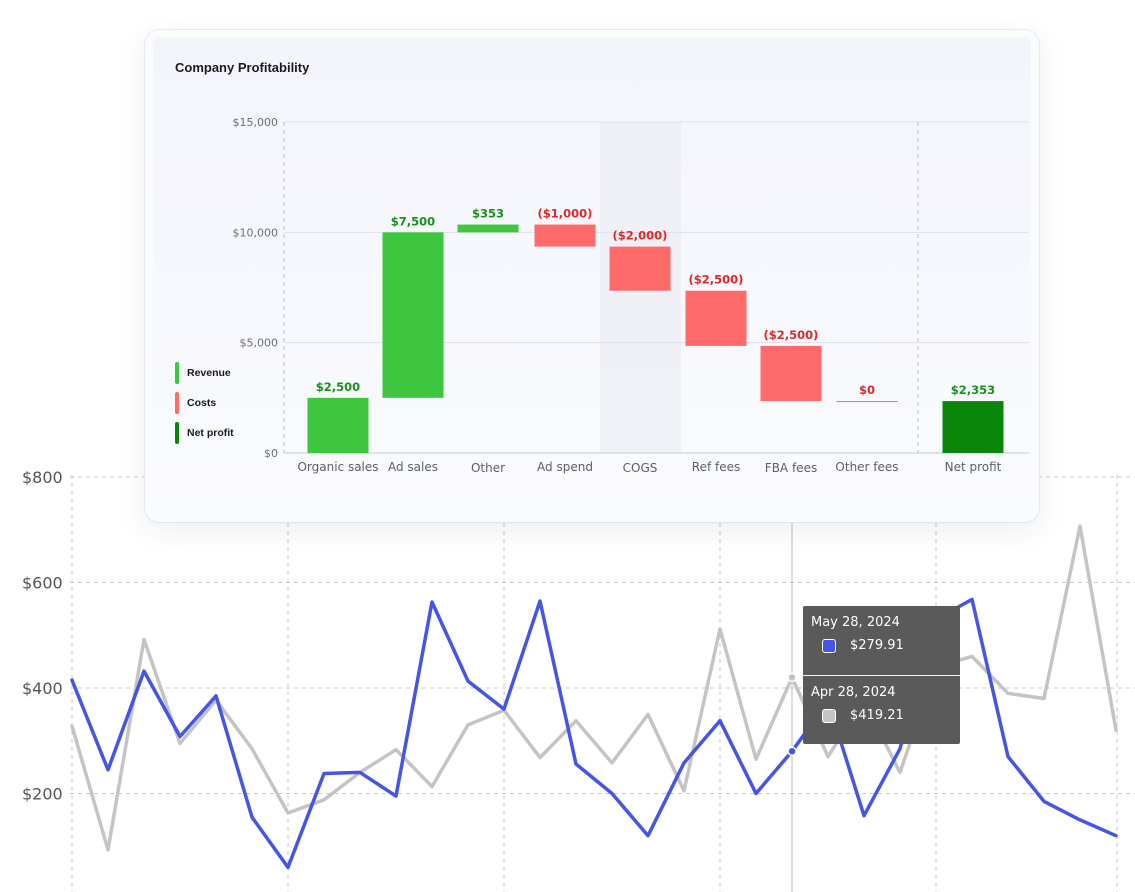  Describe the element at coordinates (42, 688) in the screenshot. I see `y-tick-label: $400` at that location.